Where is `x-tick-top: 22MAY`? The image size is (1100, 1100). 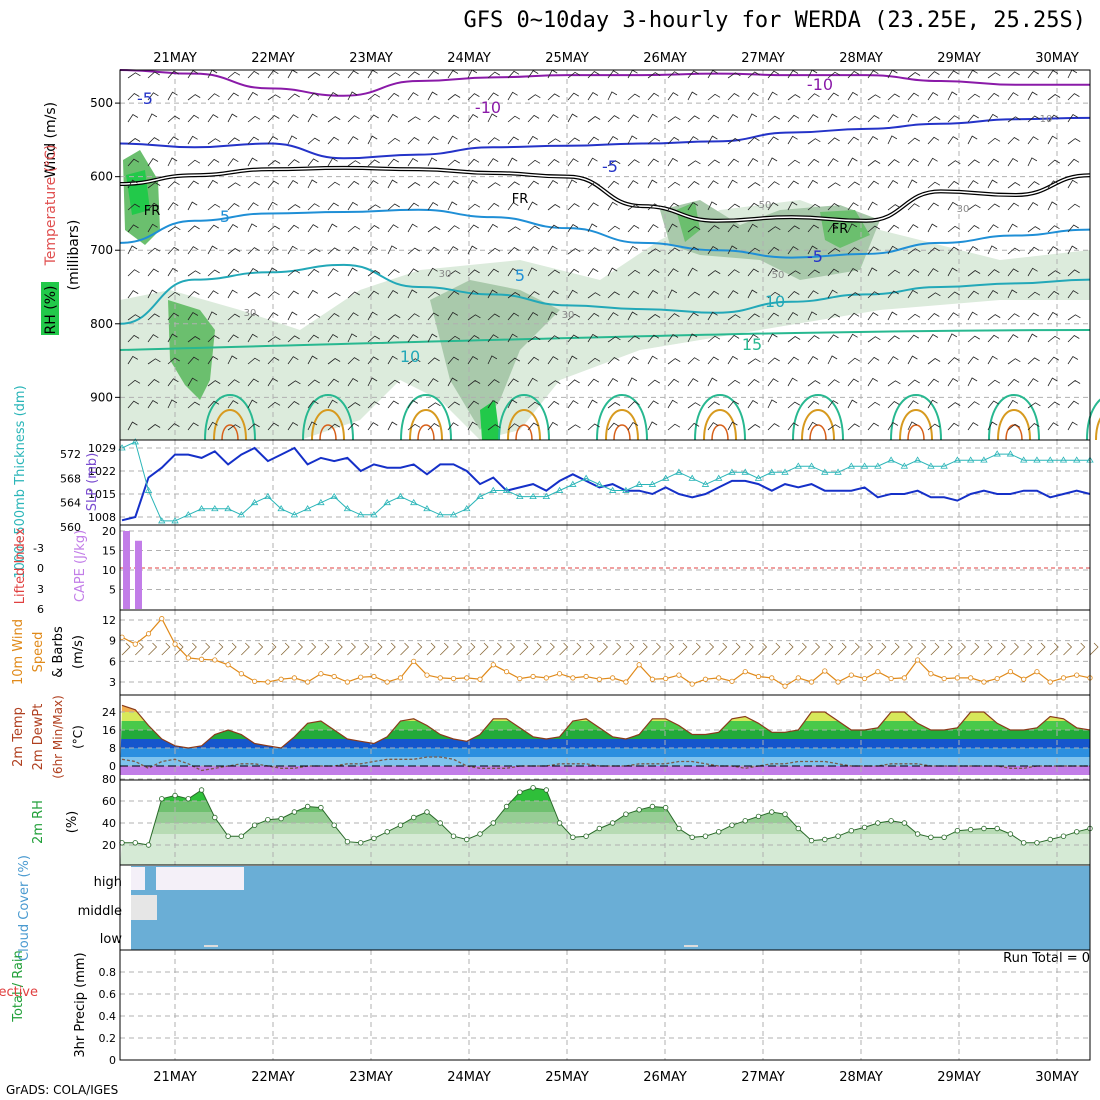 x-tick-top: 22MAY is located at coordinates (273, 58).